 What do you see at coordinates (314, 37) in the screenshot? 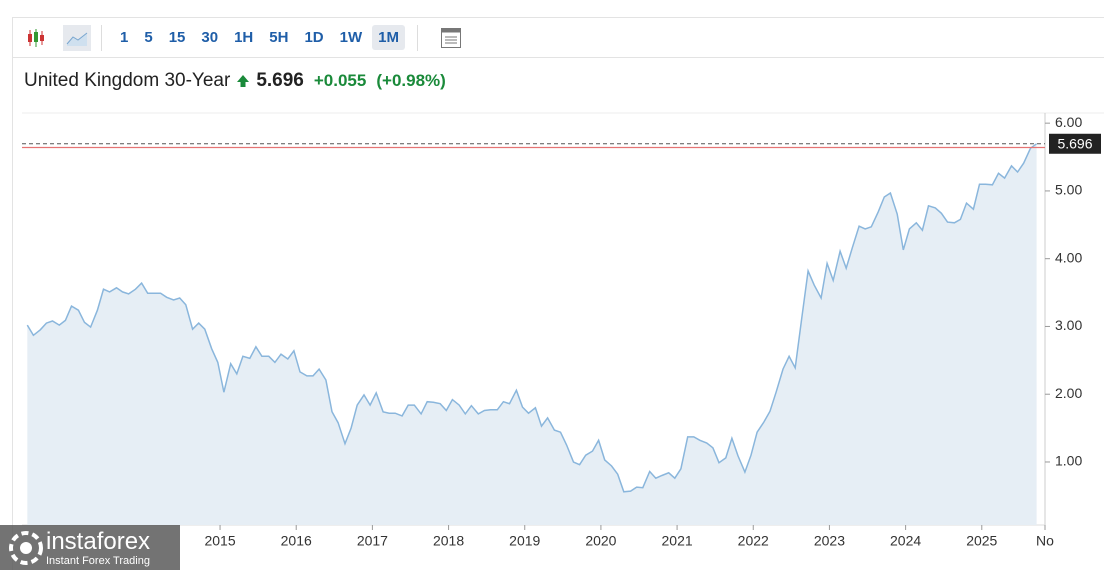
I see `timeframe-button: 1D` at bounding box center [314, 37].